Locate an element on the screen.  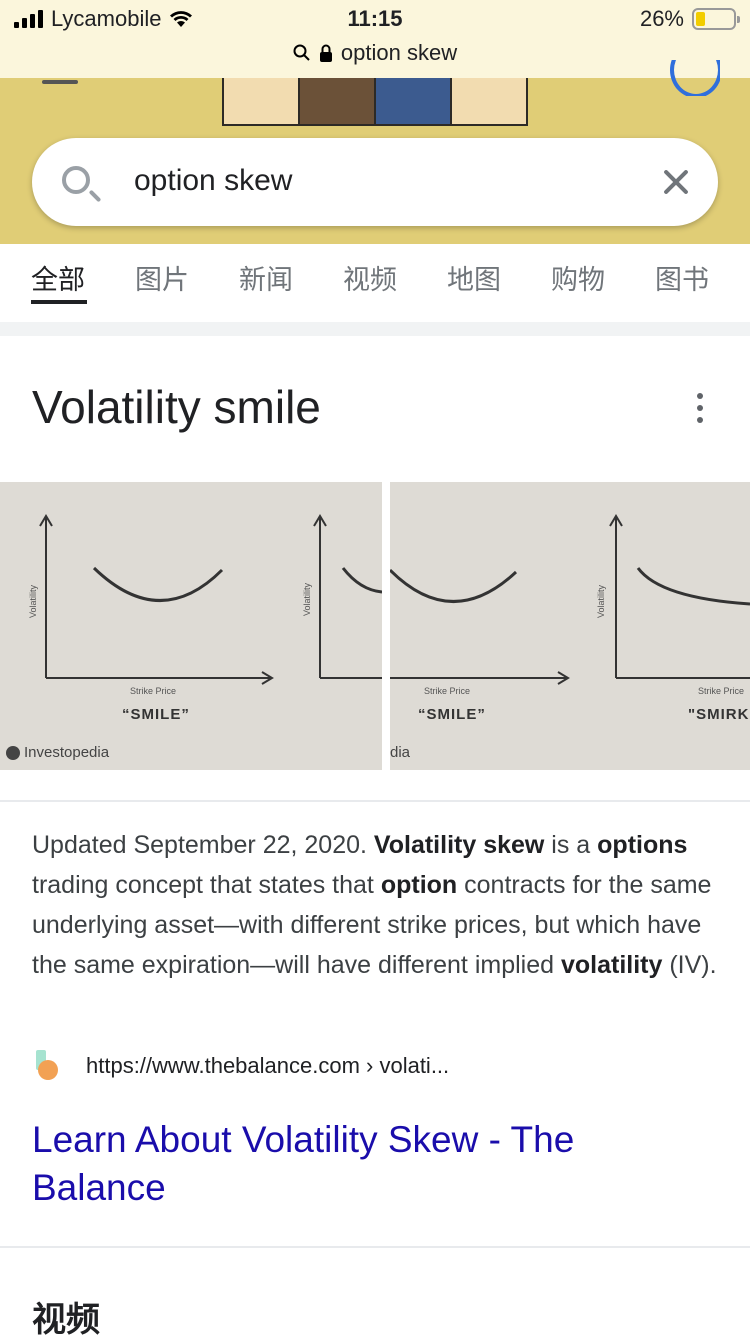
tab-images: 图片 is located at coordinates (162, 280).